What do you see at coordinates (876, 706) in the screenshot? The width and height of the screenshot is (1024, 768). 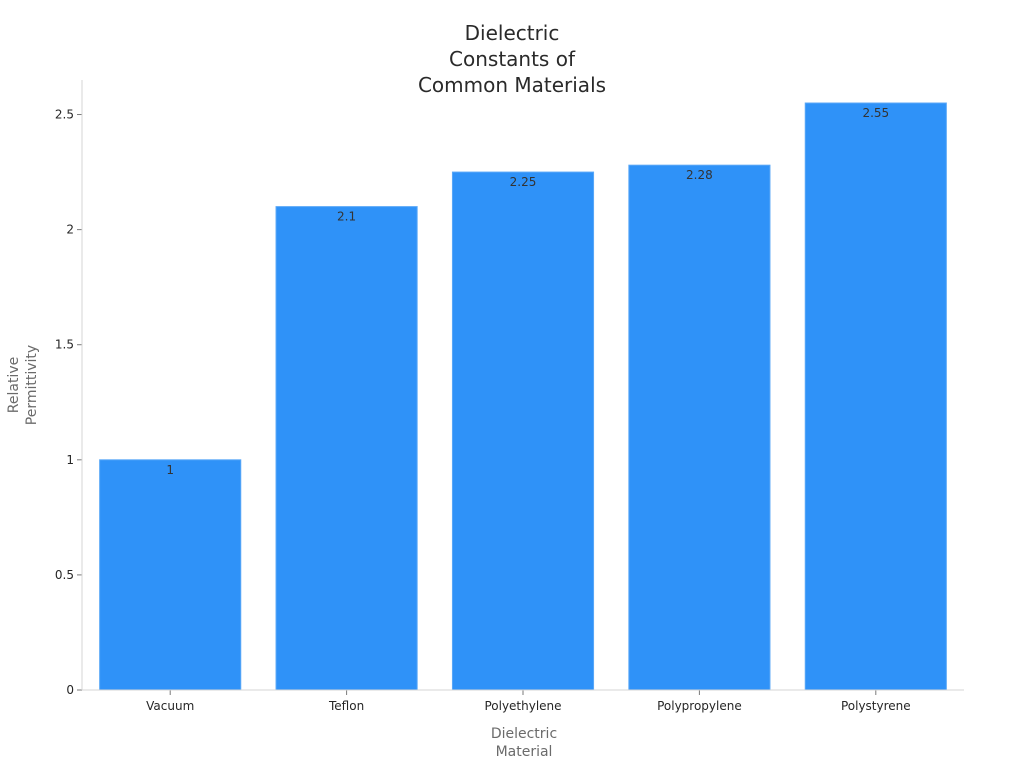 I see `x-tick-label-polystyrene: Polystyrene` at bounding box center [876, 706].